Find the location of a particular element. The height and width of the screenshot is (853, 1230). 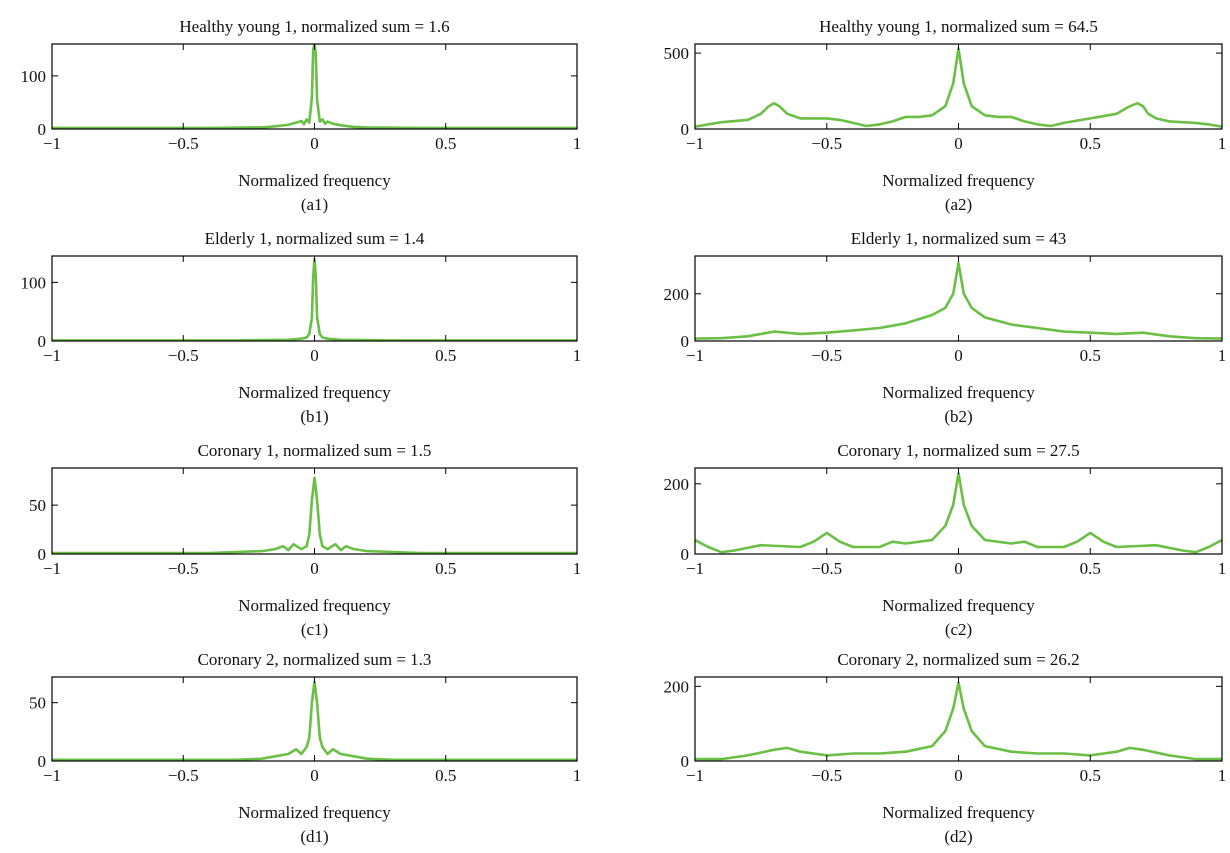

chart-title: Elderly 1, normalized sum = 1.4 is located at coordinates (315, 238).